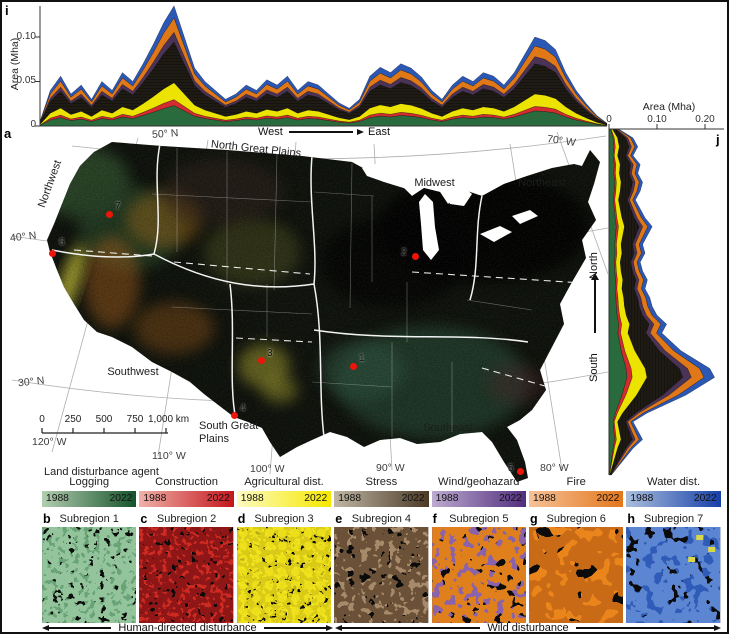 This screenshot has width=729, height=634. What do you see at coordinates (381, 519) in the screenshot?
I see `subregion-title-4: Subregion 4` at bounding box center [381, 519].